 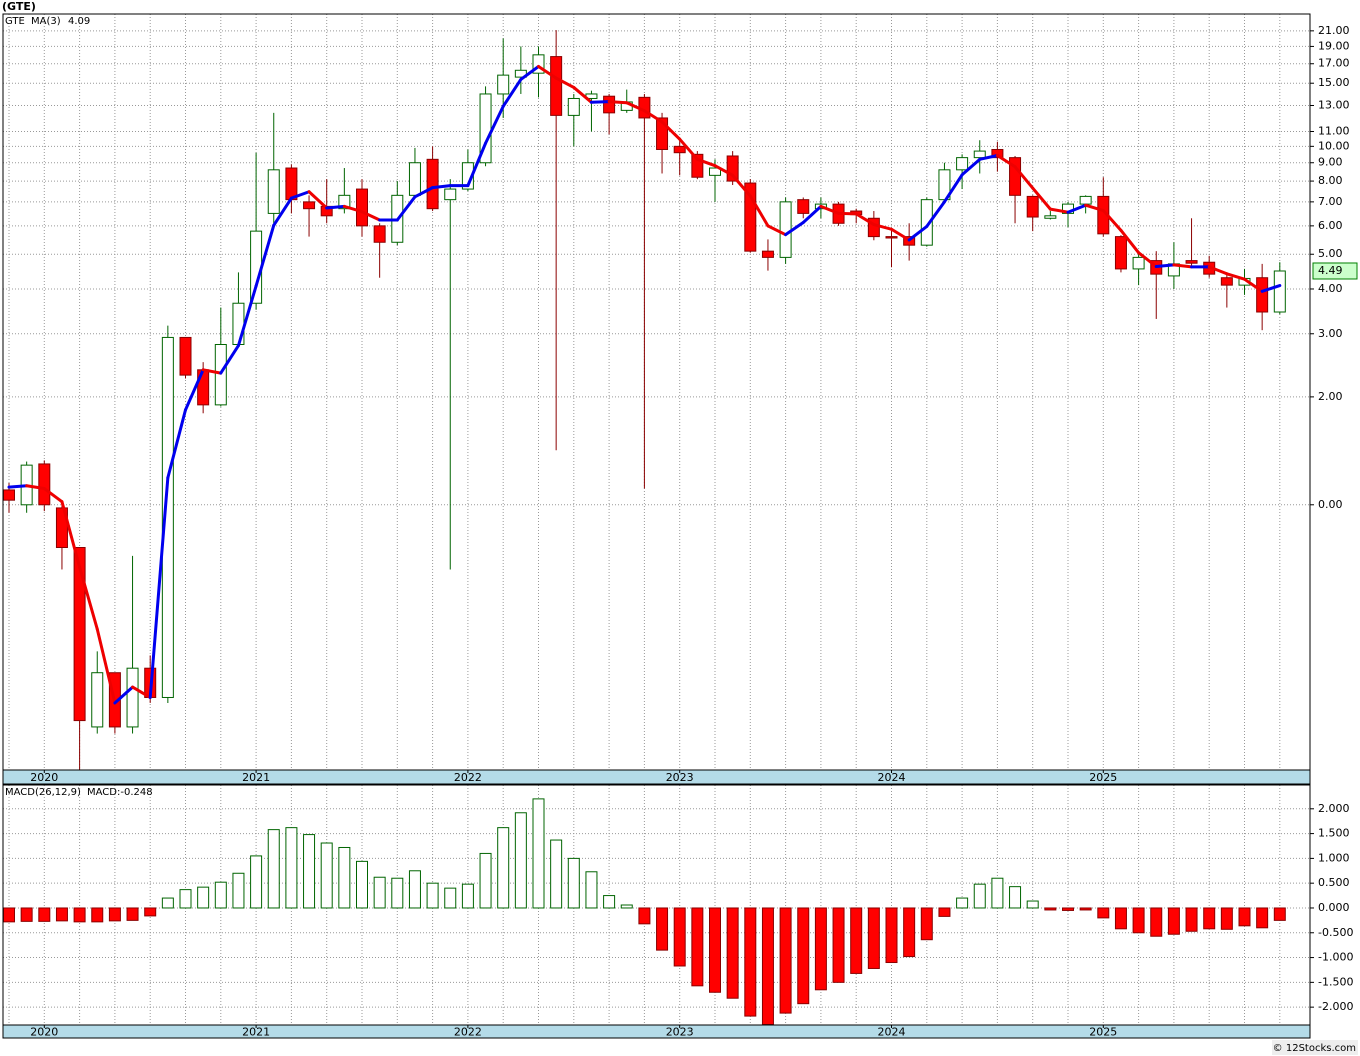 What do you see at coordinates (656, 1031) in the screenshot?
I see `x-axis-band` at bounding box center [656, 1031].